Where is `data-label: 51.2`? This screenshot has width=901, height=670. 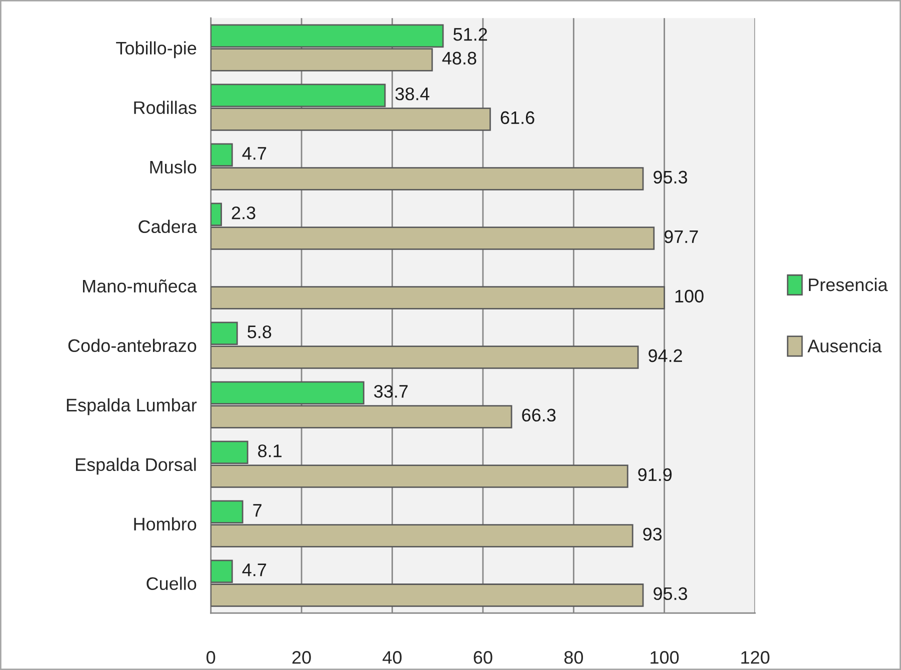
data-label: 51.2 is located at coordinates (470, 34).